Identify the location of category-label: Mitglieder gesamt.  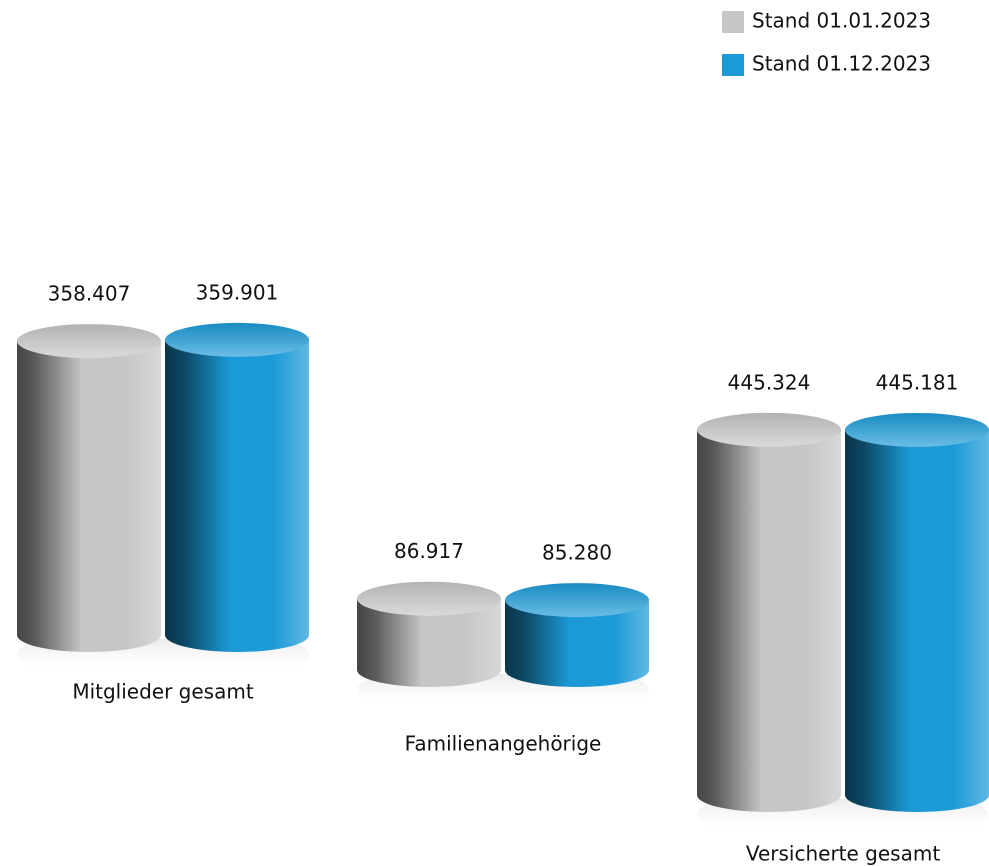
(163, 692).